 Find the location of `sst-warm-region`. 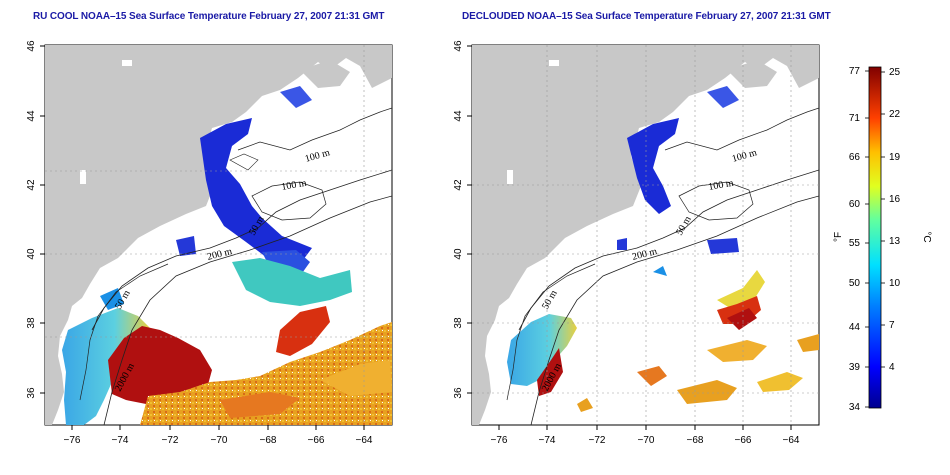

sst-warm-region is located at coordinates (266, 373).